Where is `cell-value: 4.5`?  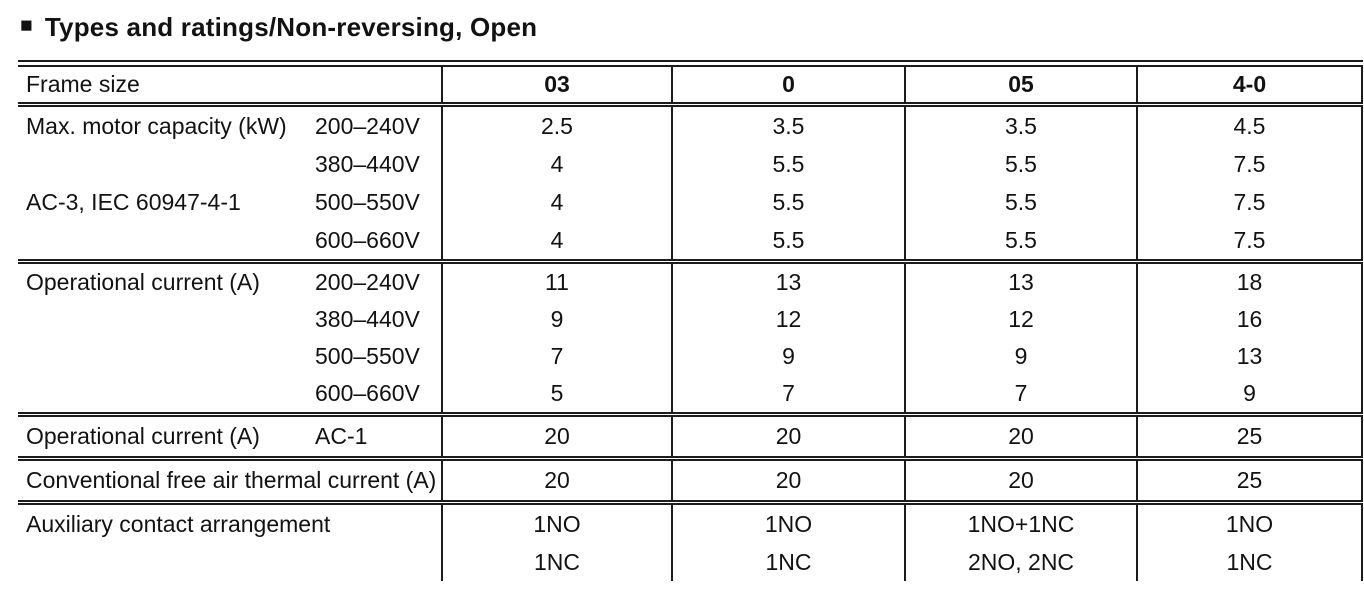
cell-value: 4.5 is located at coordinates (1249, 126).